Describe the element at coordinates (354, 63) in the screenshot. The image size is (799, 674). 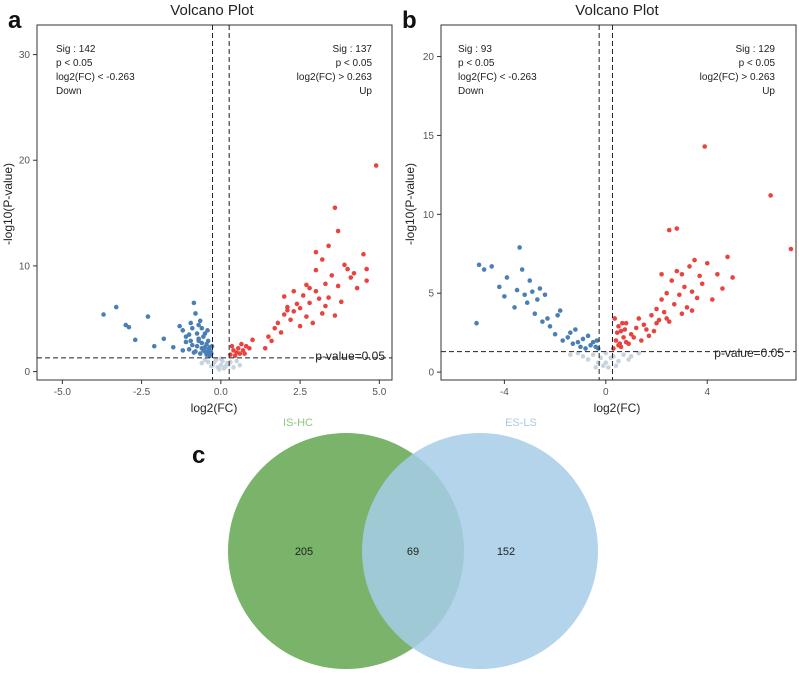
I see `up-p-a: p < 0.05` at that location.